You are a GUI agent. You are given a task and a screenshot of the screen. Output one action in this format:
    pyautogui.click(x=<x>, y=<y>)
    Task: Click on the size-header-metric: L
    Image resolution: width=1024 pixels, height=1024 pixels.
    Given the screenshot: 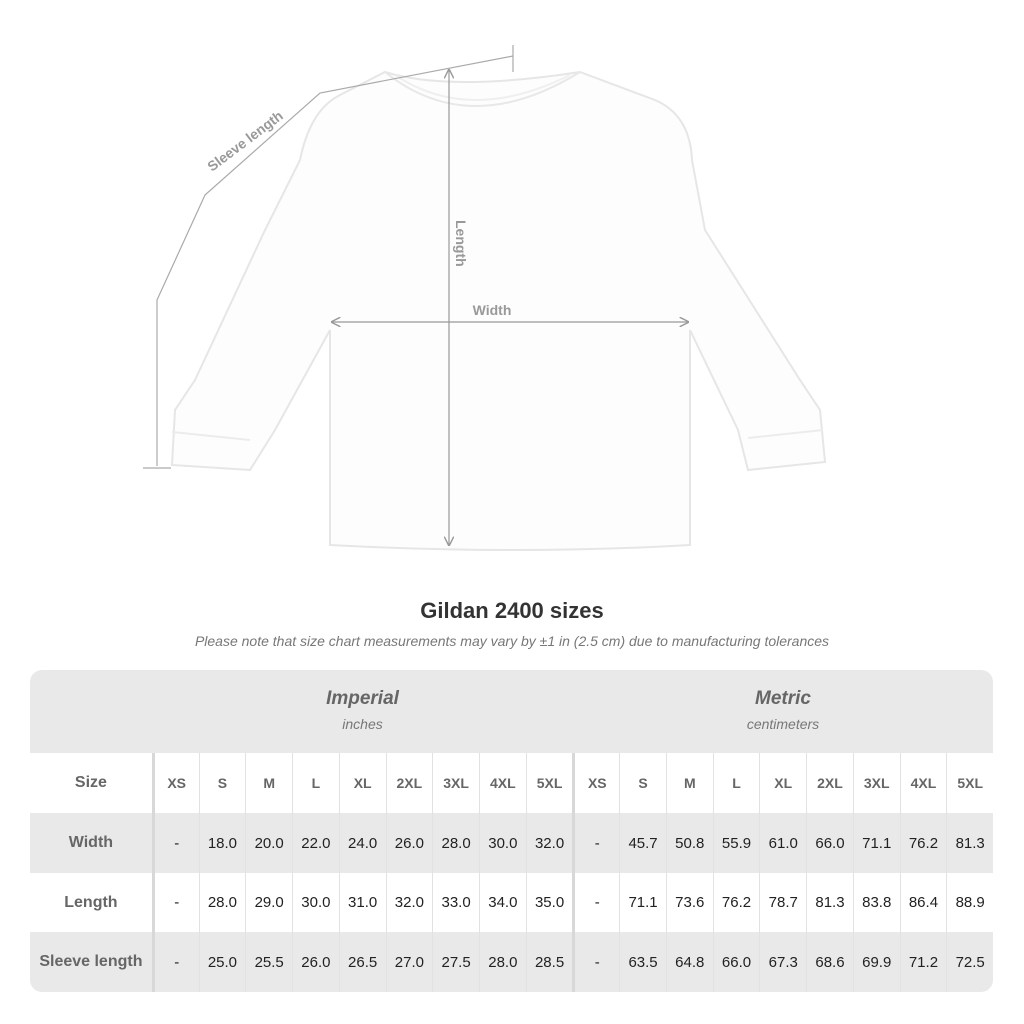 What is the action you would take?
    pyautogui.click(x=736, y=783)
    